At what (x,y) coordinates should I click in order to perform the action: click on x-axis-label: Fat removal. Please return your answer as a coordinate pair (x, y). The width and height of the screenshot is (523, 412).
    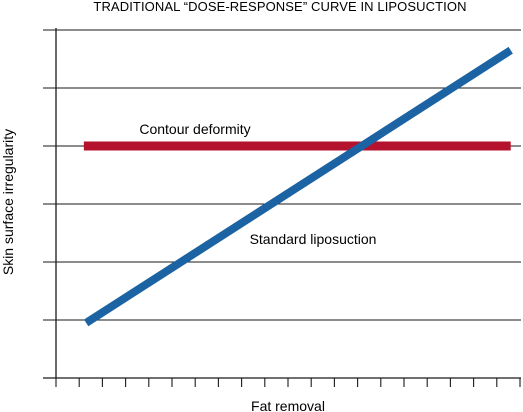
    Looking at the image, I should click on (288, 405).